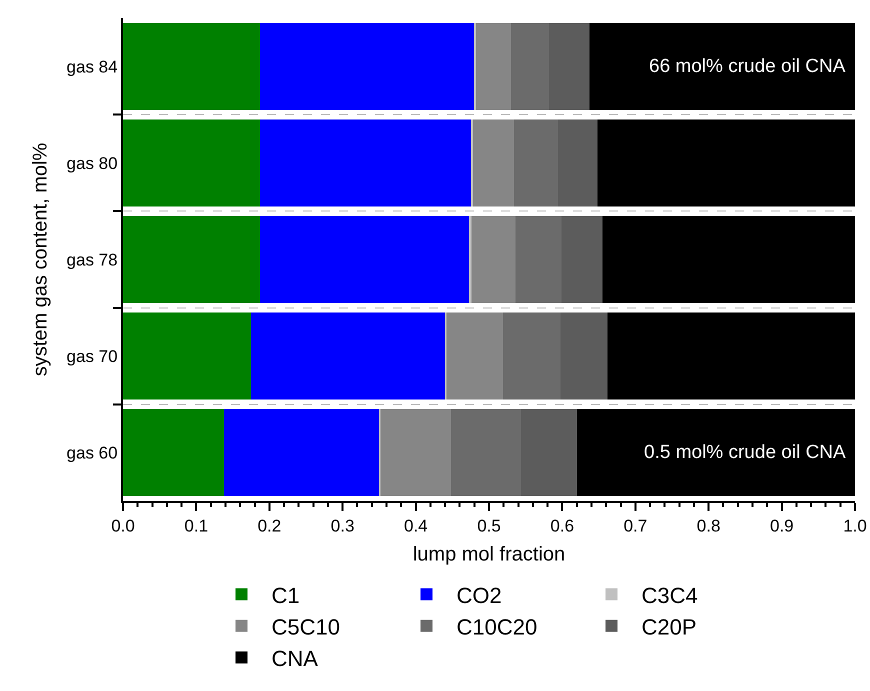  What do you see at coordinates (497, 627) in the screenshot?
I see `legend-label: C10C20` at bounding box center [497, 627].